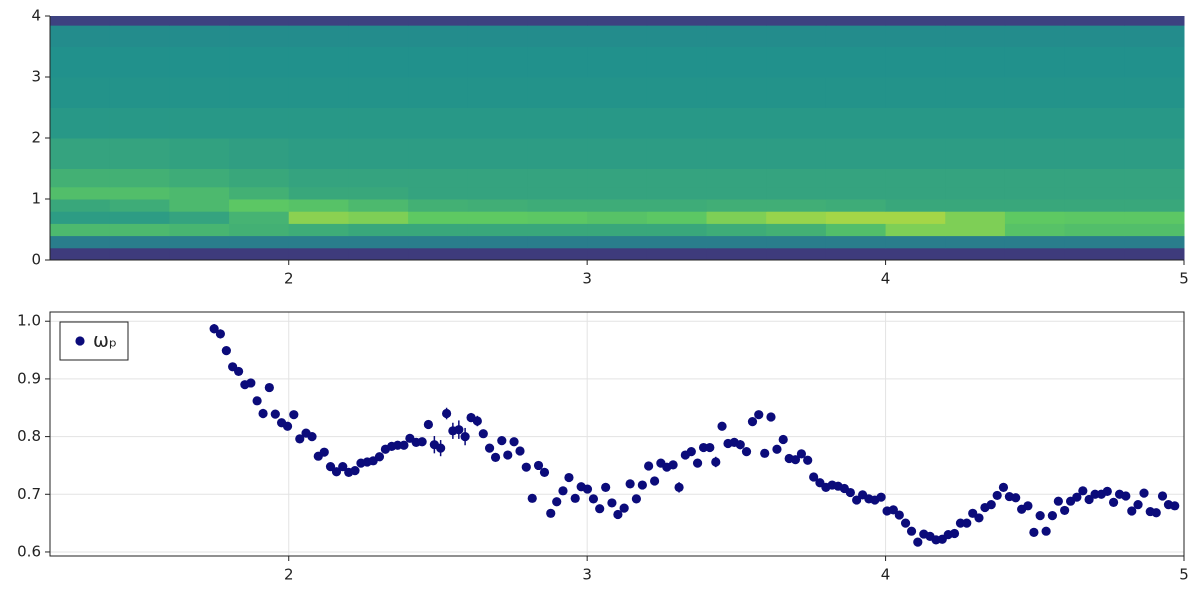 The height and width of the screenshot is (600, 1200). I want to click on x-tick-label: 2, so click(289, 575).